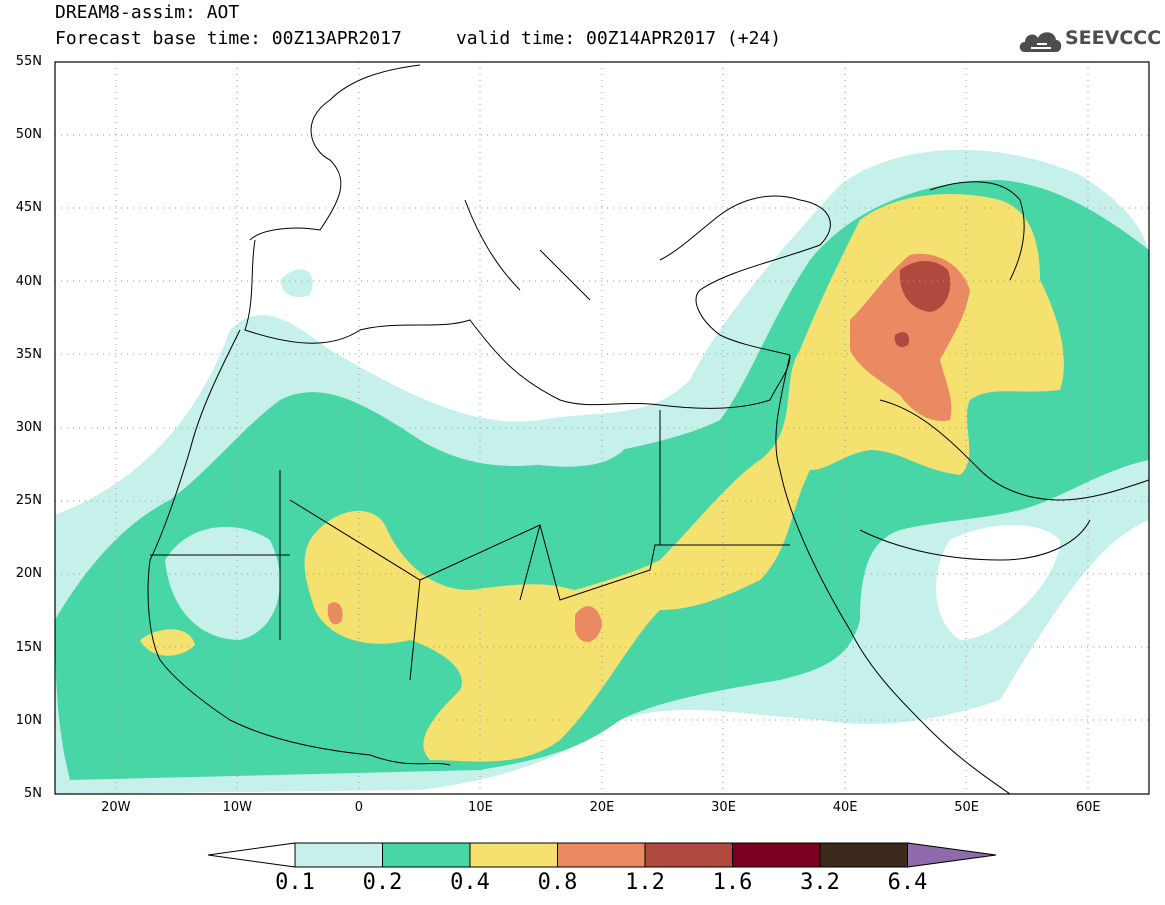  I want to click on lat-tick-label: 5N, so click(33, 793).